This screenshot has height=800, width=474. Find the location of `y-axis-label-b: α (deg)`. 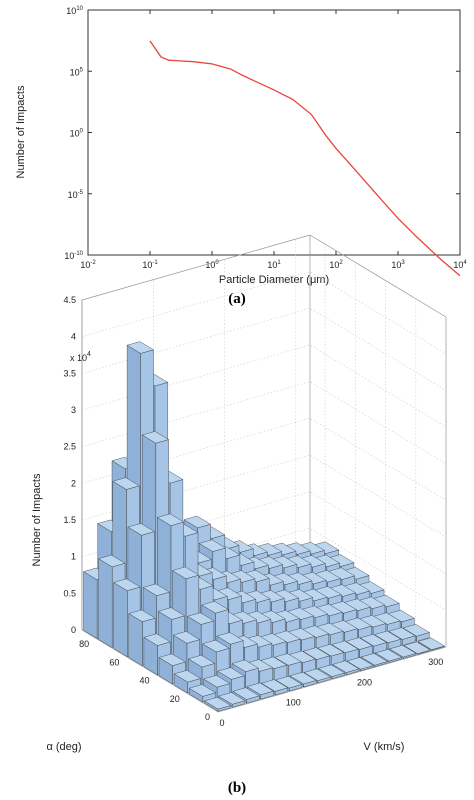

y-axis-label-b: α (deg) is located at coordinates (63, 747).